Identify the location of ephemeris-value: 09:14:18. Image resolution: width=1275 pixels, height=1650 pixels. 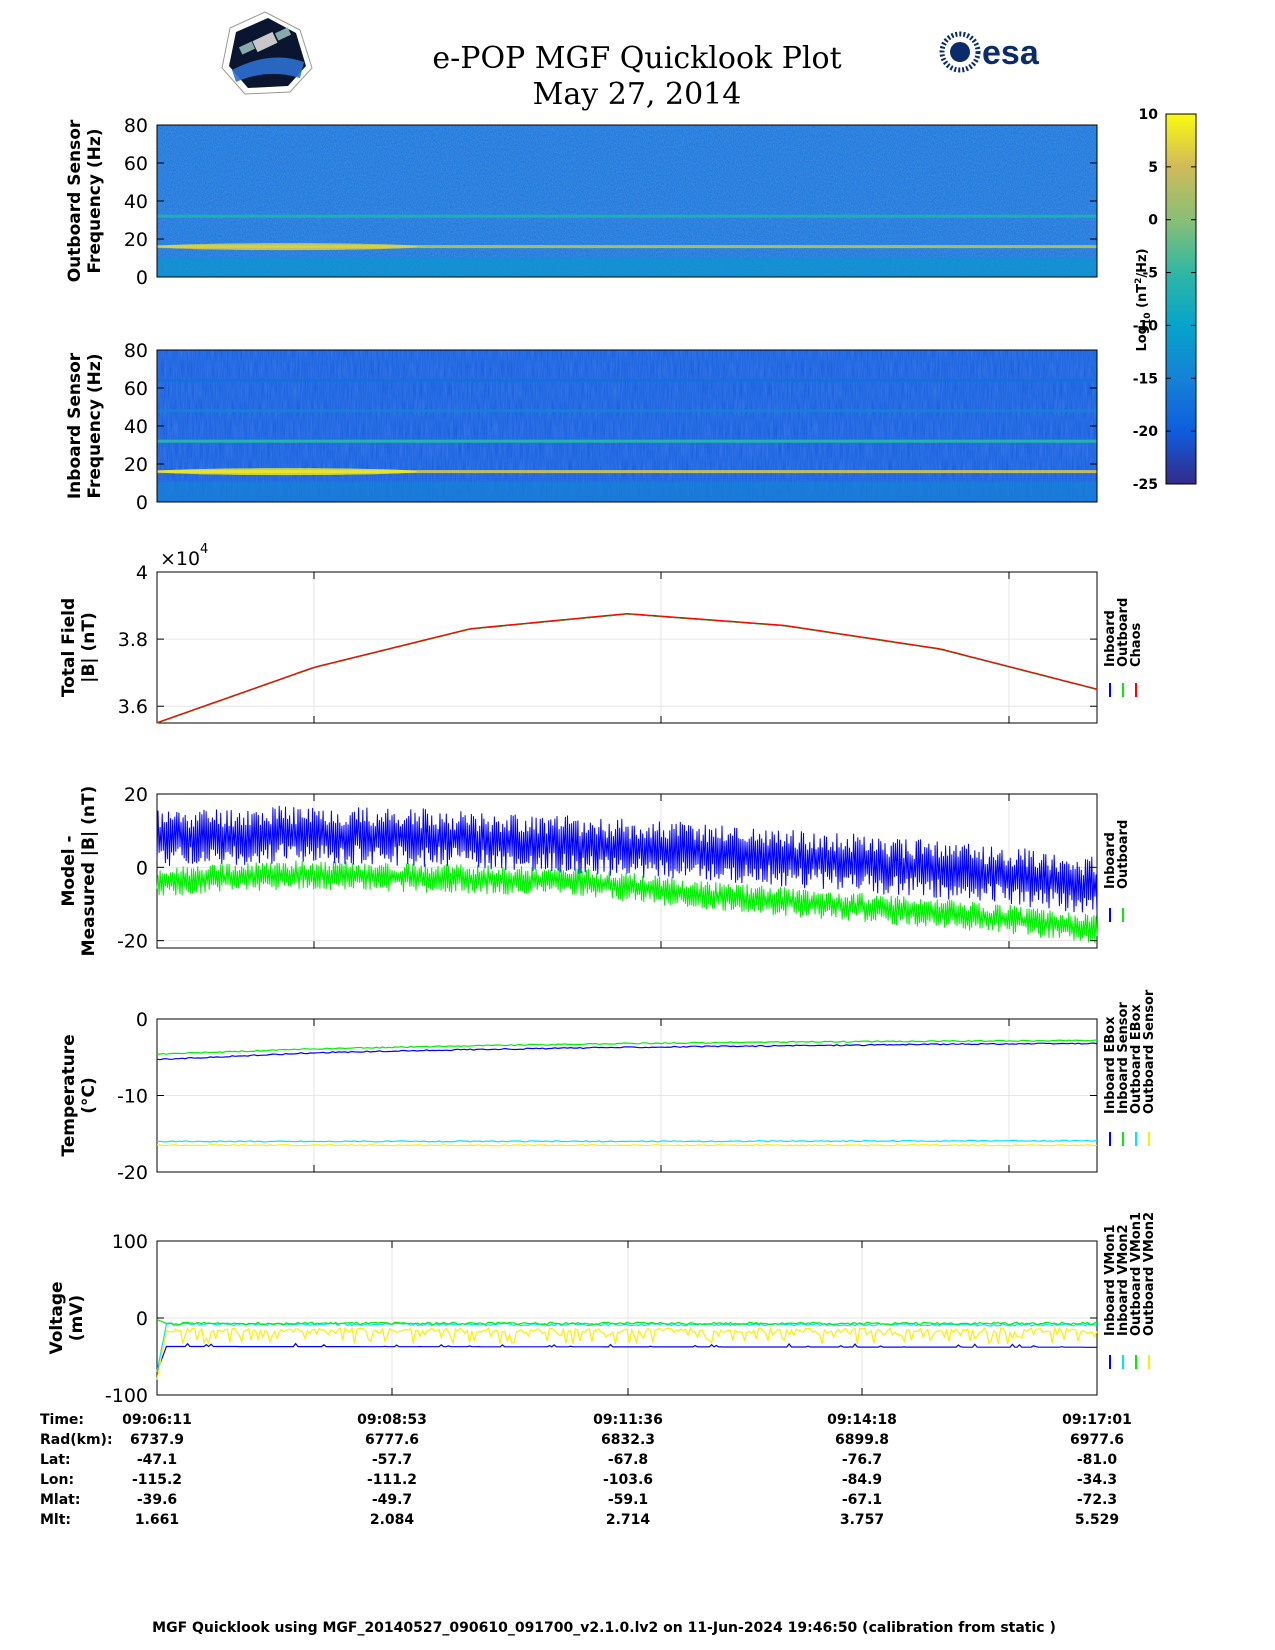
(862, 1420).